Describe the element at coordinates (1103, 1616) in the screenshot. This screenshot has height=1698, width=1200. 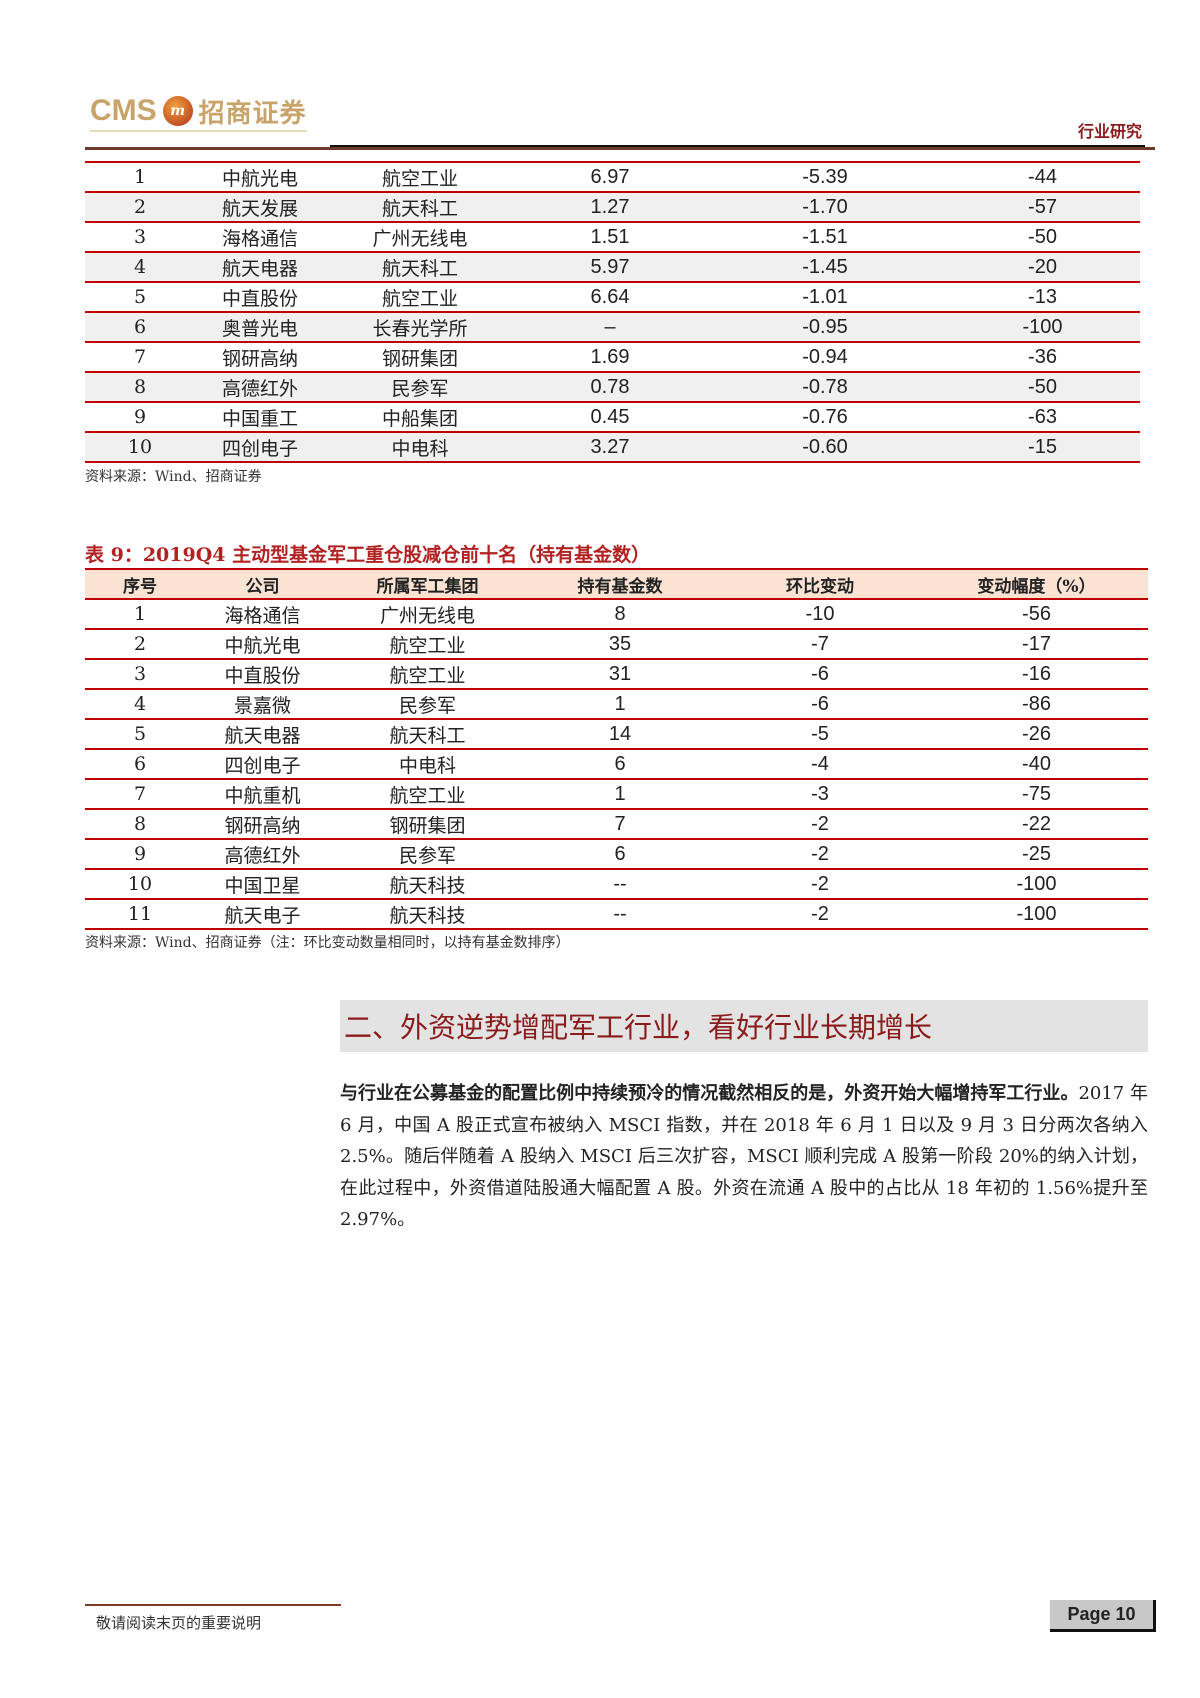
I see `page-number: Page 10` at that location.